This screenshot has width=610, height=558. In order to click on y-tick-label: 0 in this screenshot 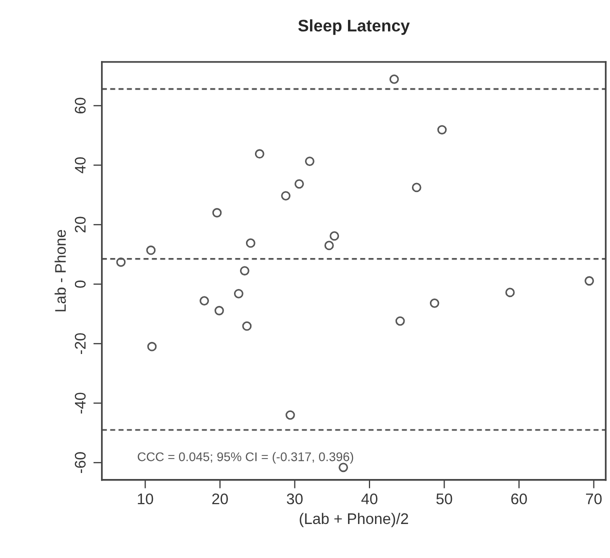, I will do `click(80, 284)`.